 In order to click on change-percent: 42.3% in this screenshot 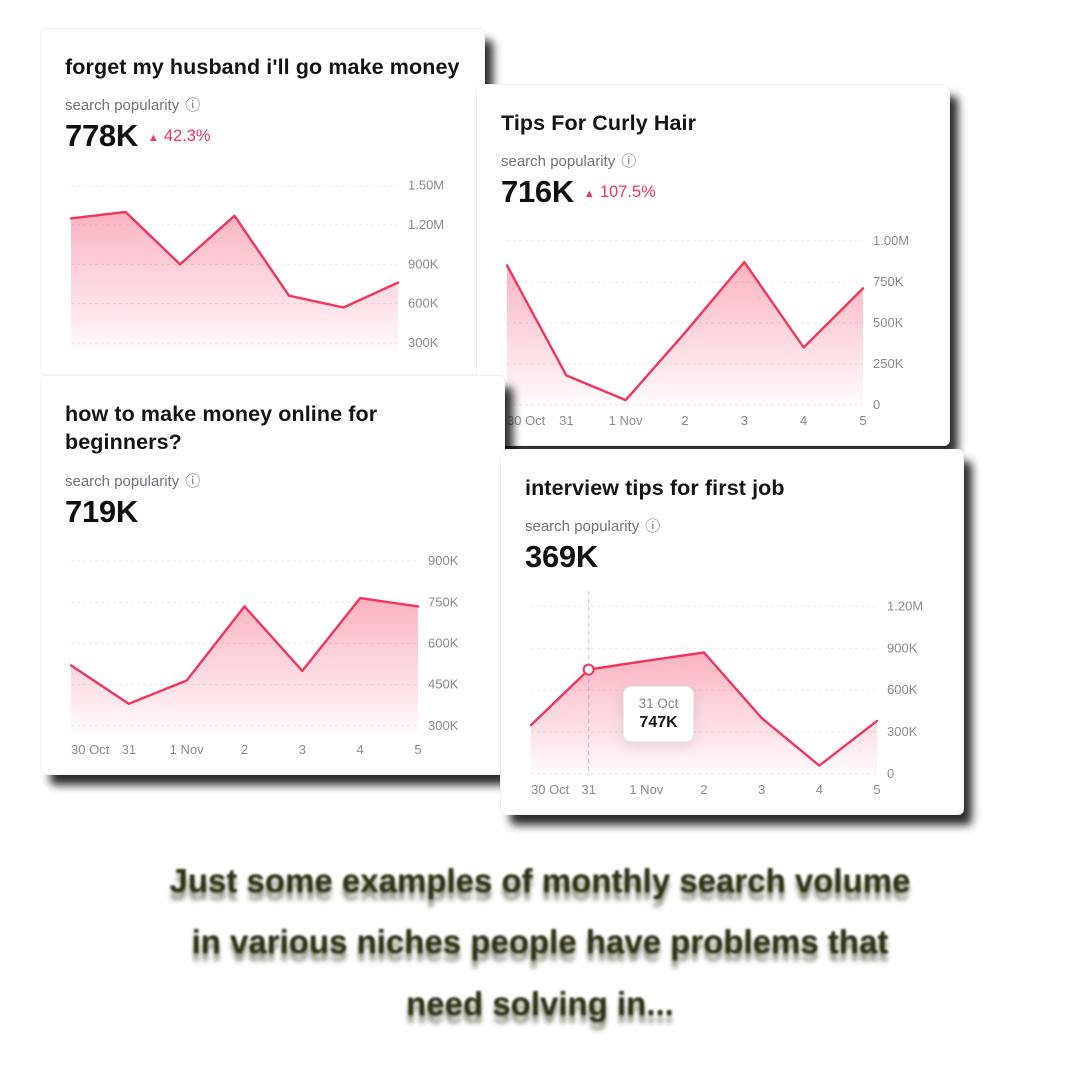, I will do `click(187, 135)`.